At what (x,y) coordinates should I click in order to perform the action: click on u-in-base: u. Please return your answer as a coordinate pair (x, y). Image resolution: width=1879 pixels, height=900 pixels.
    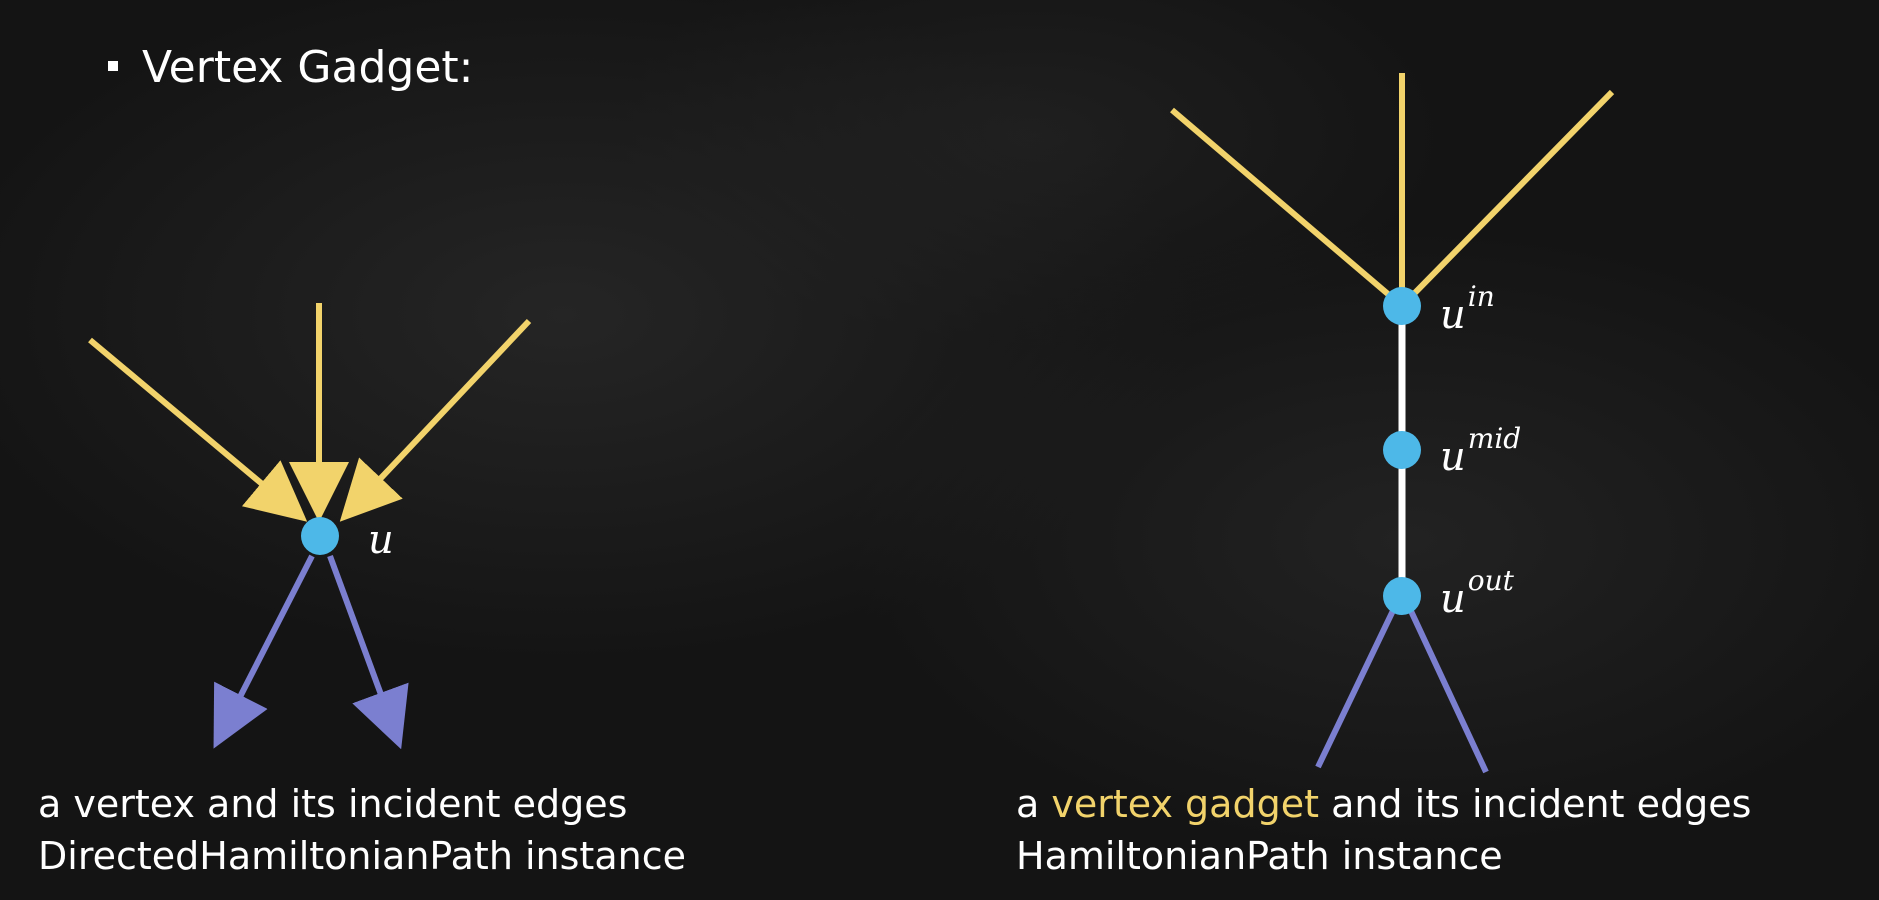
    Looking at the image, I should click on (1453, 315).